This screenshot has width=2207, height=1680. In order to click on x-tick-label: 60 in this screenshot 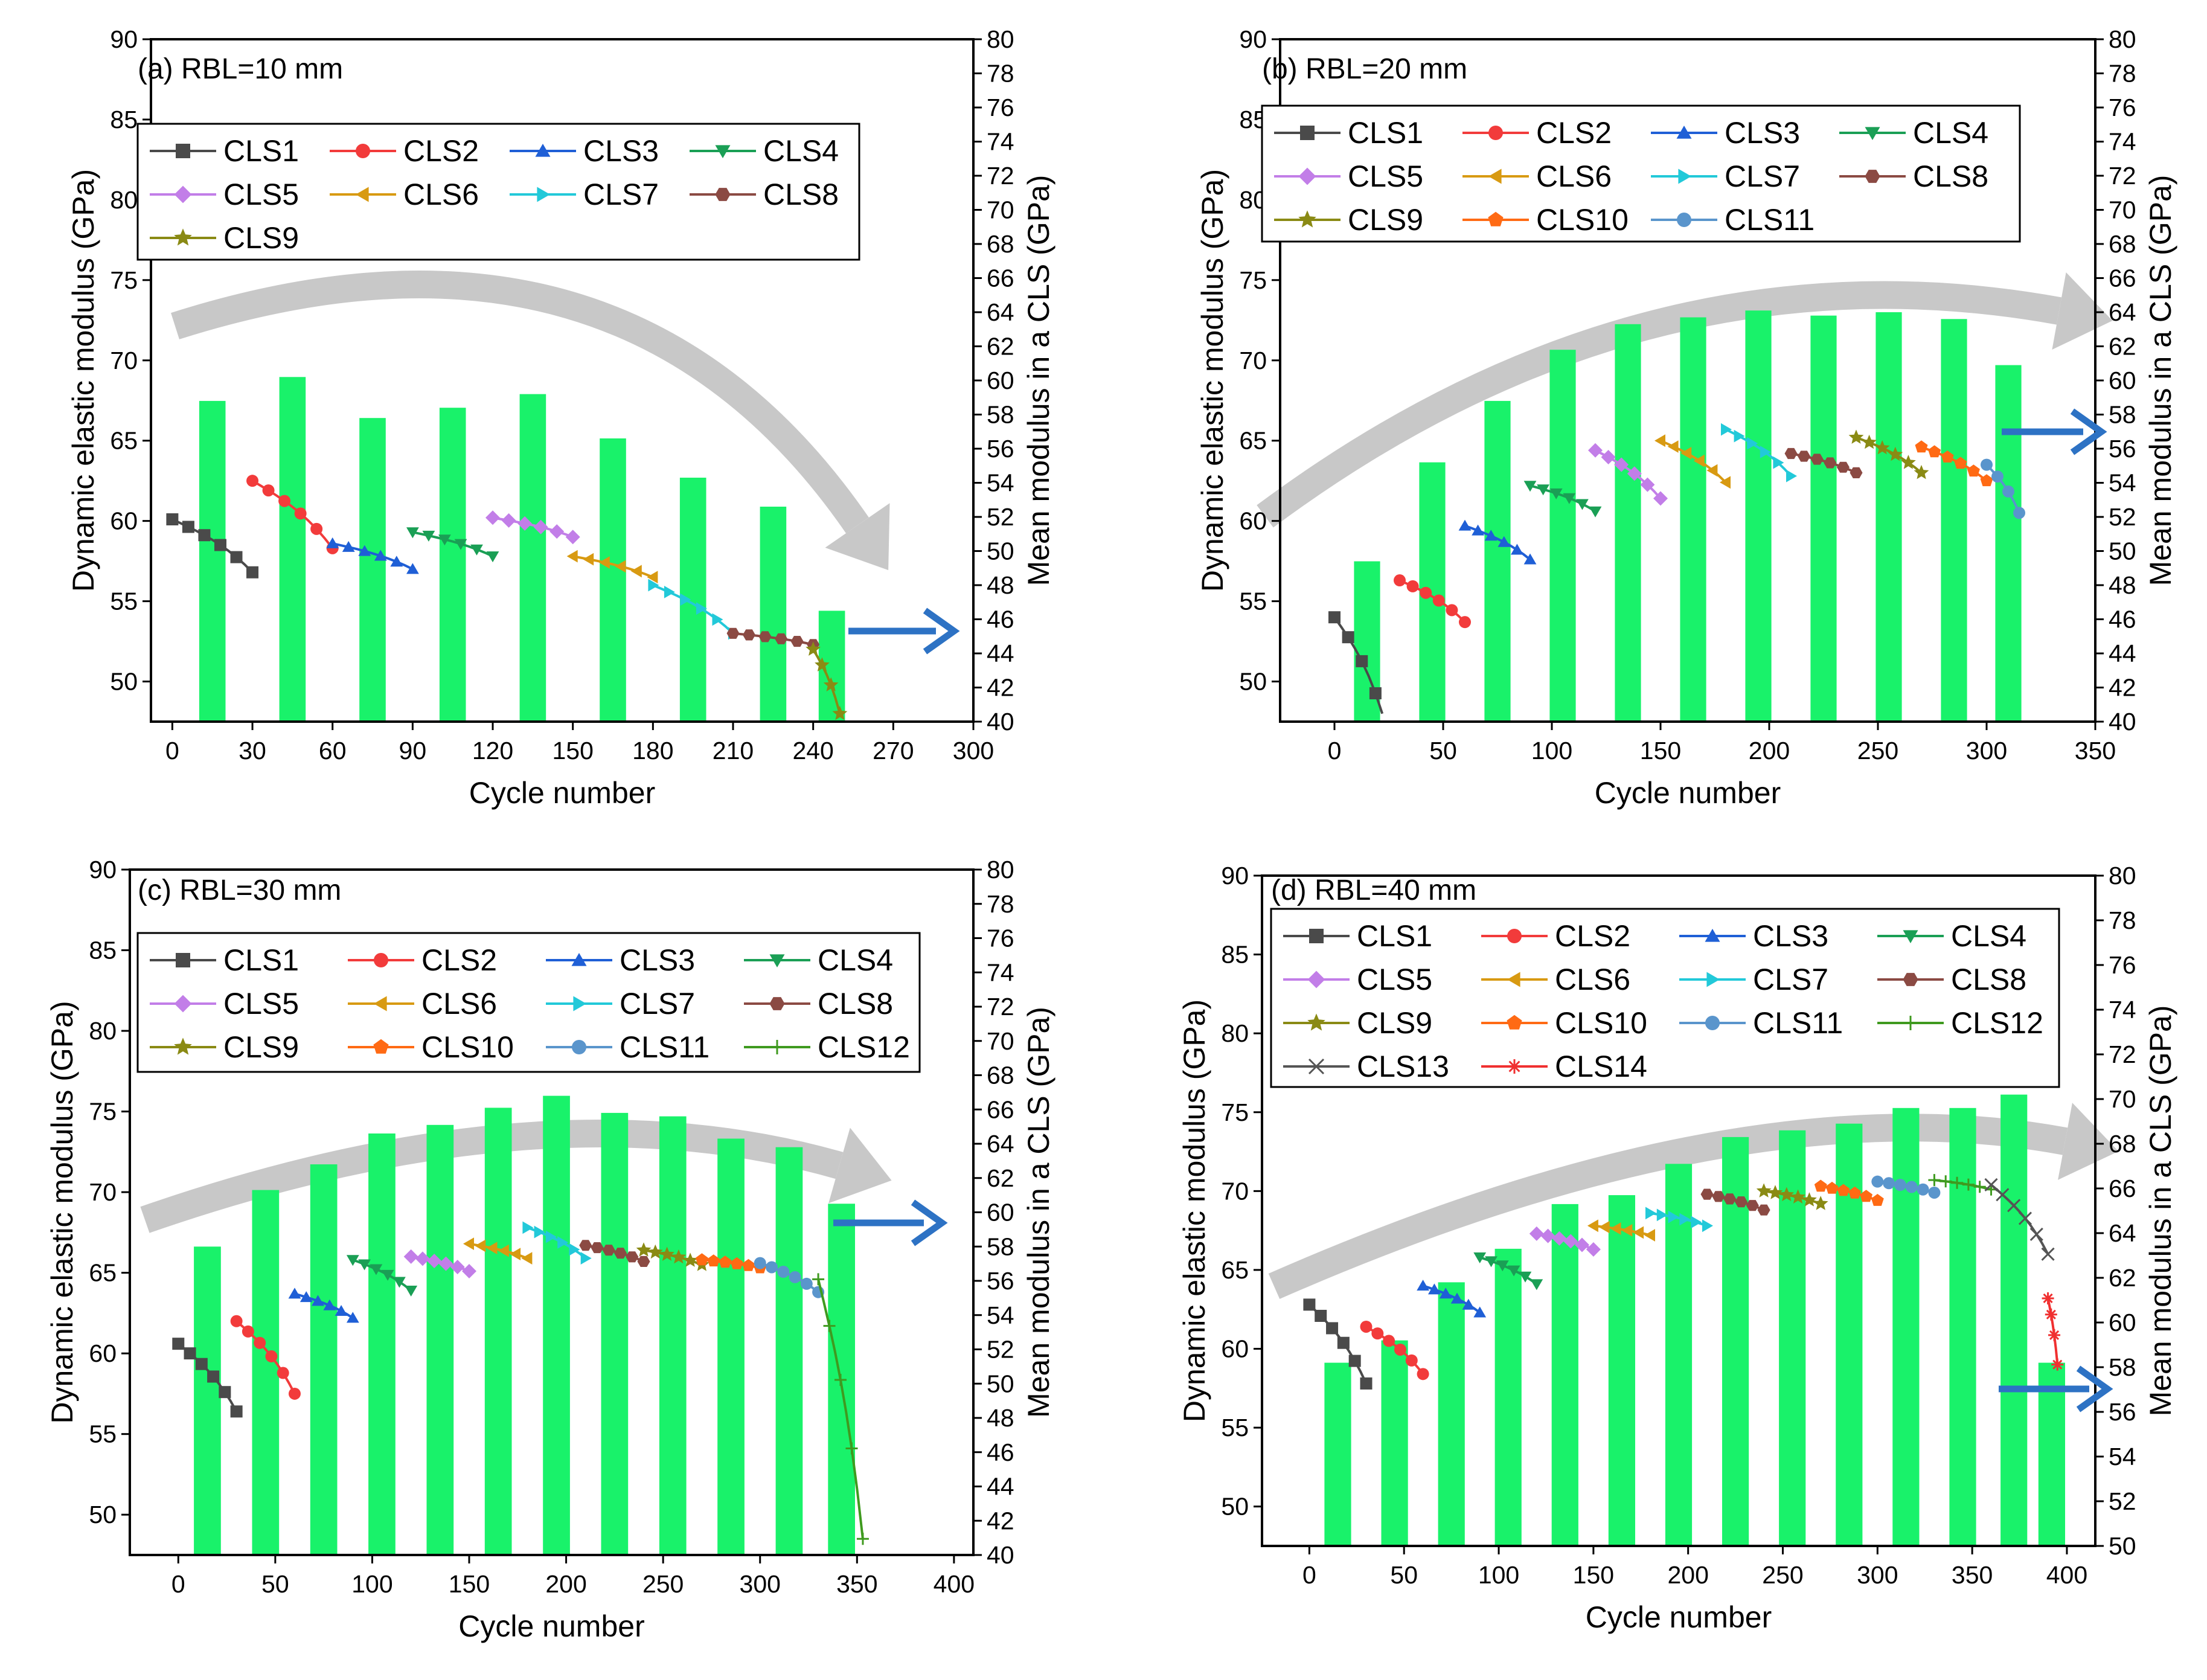, I will do `click(333, 751)`.